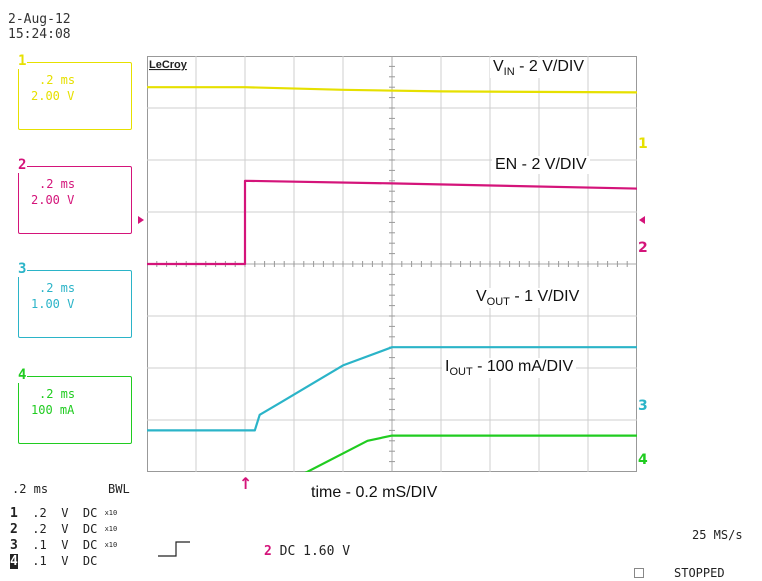 The height and width of the screenshot is (581, 762). What do you see at coordinates (528, 298) in the screenshot?
I see `vout-annotation: VOUT - 1 V/DIV` at bounding box center [528, 298].